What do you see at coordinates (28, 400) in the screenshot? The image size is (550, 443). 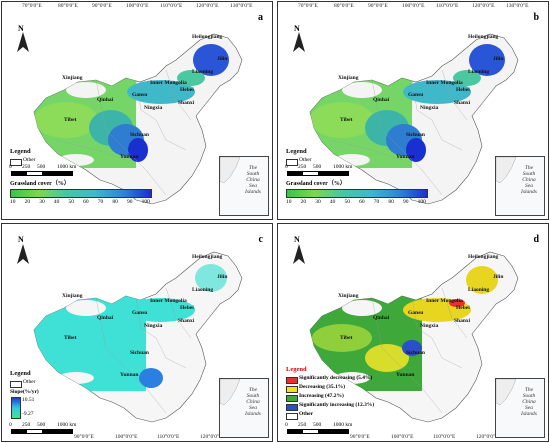 I see `slope-max-label: 10.51` at bounding box center [28, 400].